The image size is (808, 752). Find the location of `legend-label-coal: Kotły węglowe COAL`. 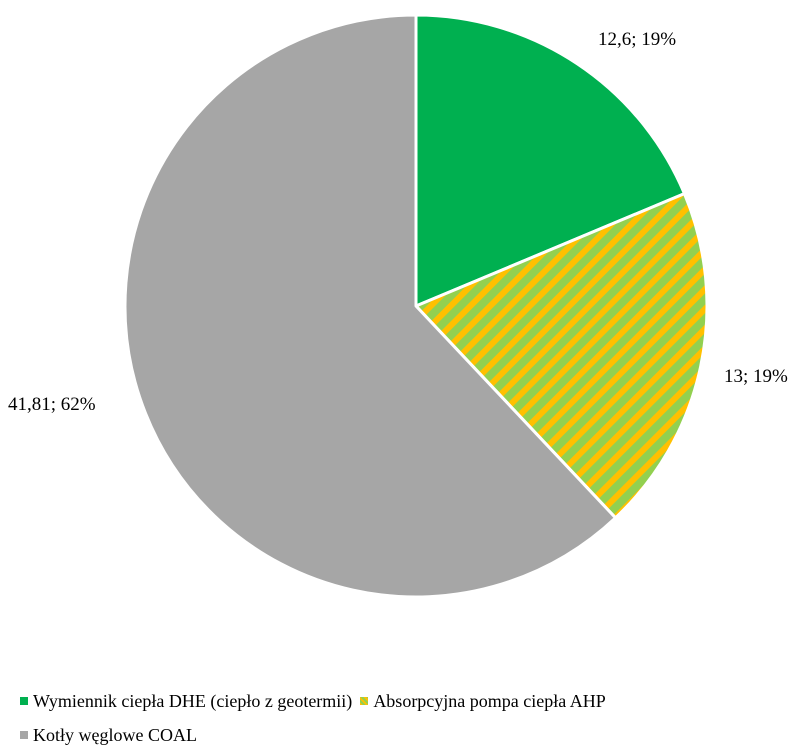

legend-label-coal: Kotły węglowe COAL is located at coordinates (115, 735).